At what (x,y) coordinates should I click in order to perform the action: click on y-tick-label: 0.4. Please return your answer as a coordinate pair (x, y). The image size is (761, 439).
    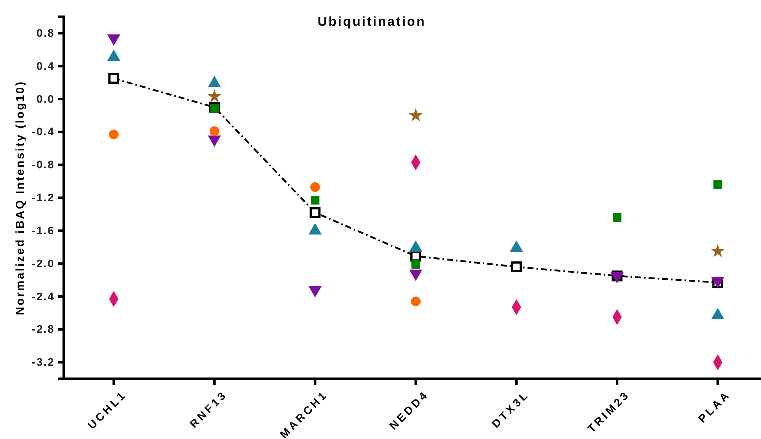
    Looking at the image, I should click on (45, 66).